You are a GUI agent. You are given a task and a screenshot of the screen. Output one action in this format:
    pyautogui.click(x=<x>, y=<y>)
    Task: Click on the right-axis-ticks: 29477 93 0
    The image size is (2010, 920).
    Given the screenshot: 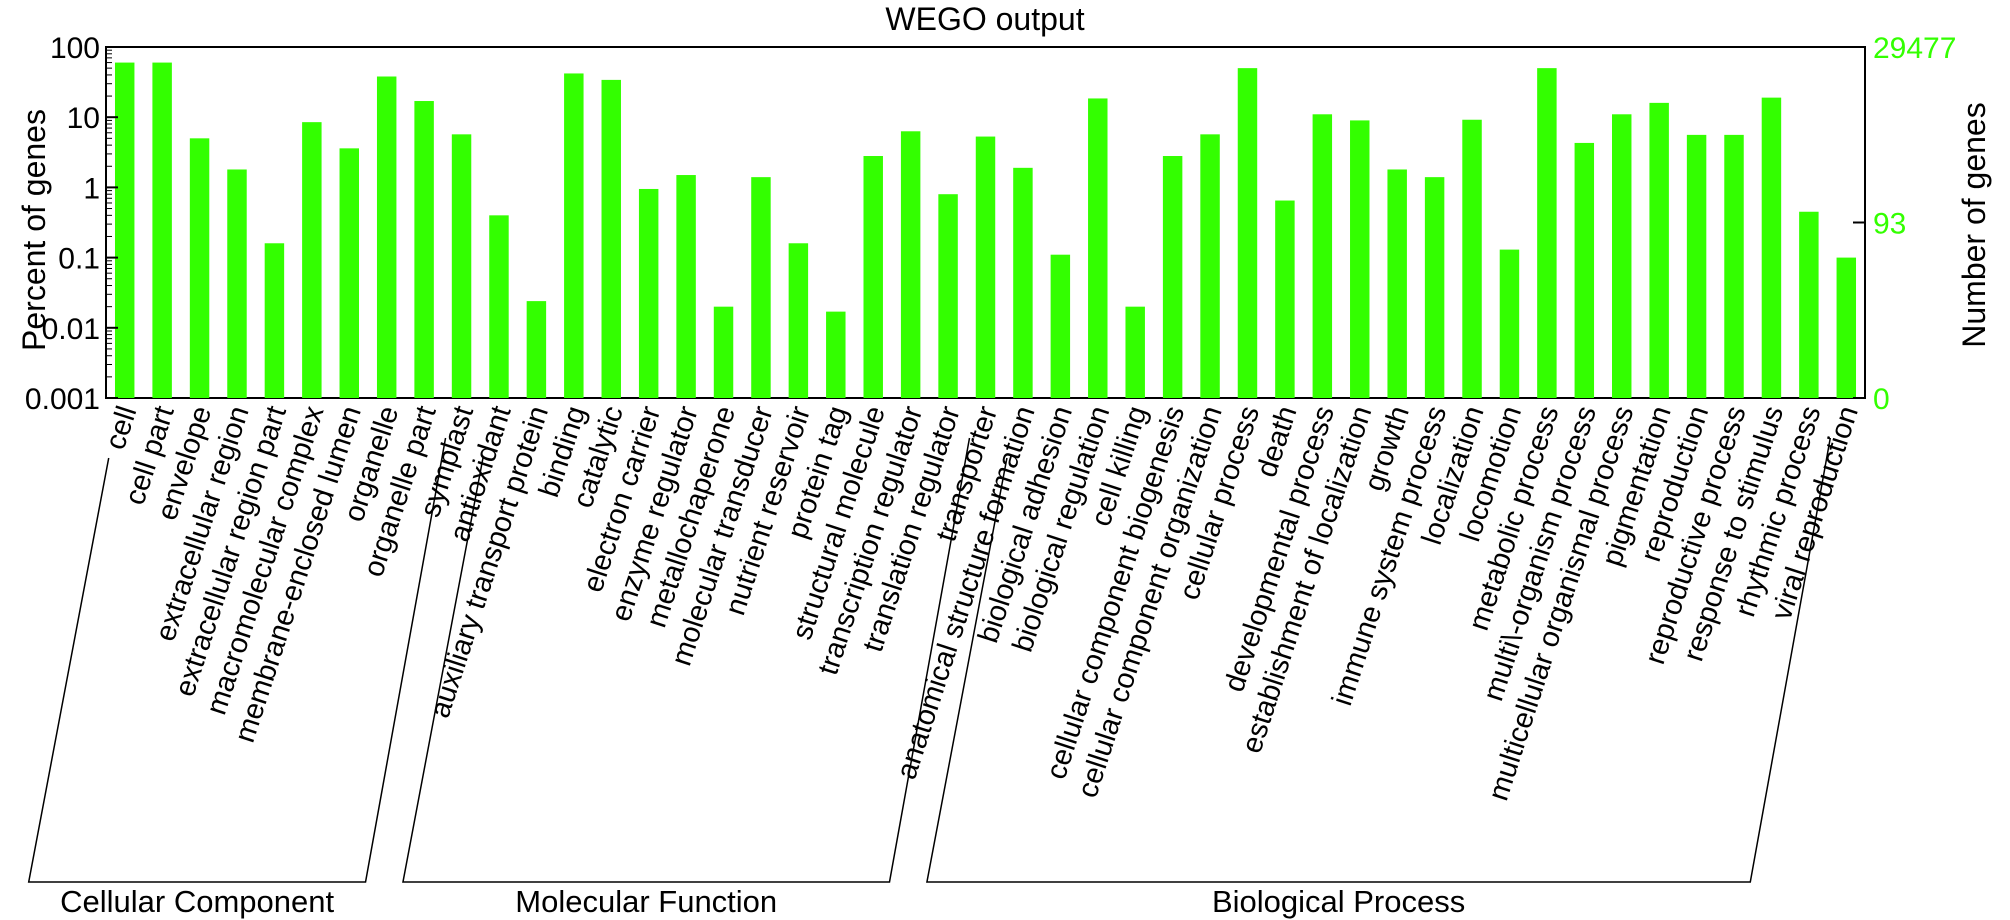 What is the action you would take?
    pyautogui.click(x=1904, y=224)
    